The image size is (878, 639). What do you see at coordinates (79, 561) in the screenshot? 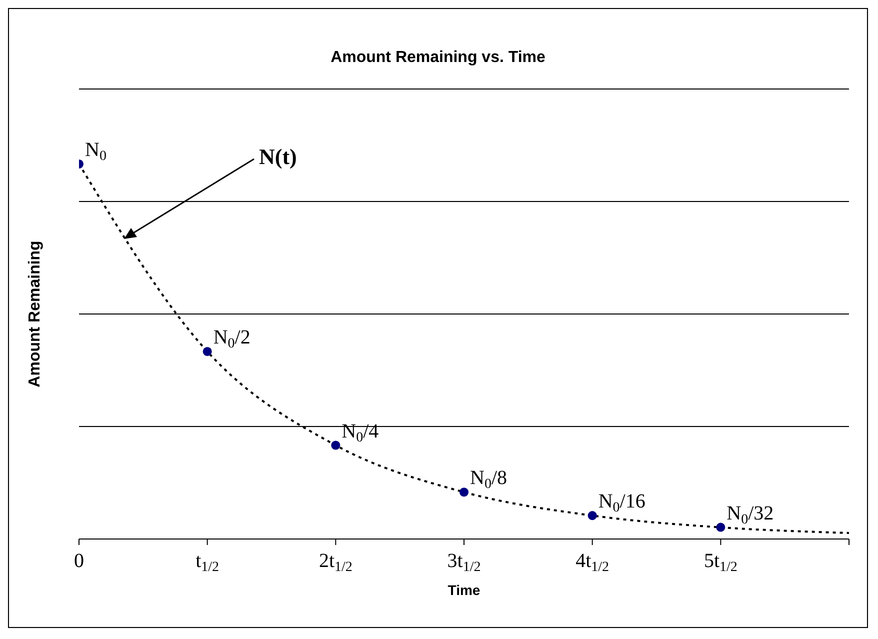
I see `x-tick-label: 0` at bounding box center [79, 561].